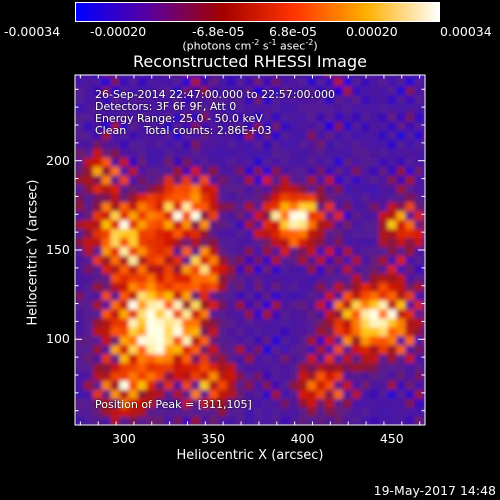 Image resolution: width=500 pixels, height=500 pixels. What do you see at coordinates (124, 438) in the screenshot?
I see `x-tick-label: 300` at bounding box center [124, 438].